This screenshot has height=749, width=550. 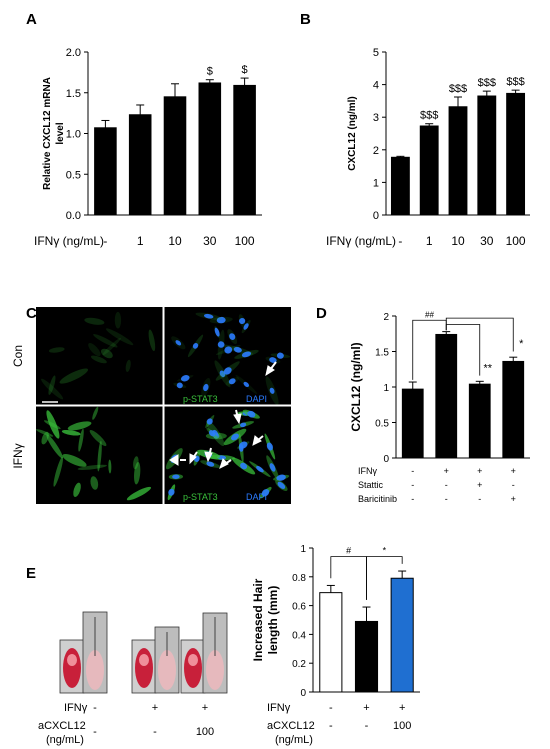 What do you see at coordinates (487, 368) in the screenshot?
I see `significance-label: **` at bounding box center [487, 368].